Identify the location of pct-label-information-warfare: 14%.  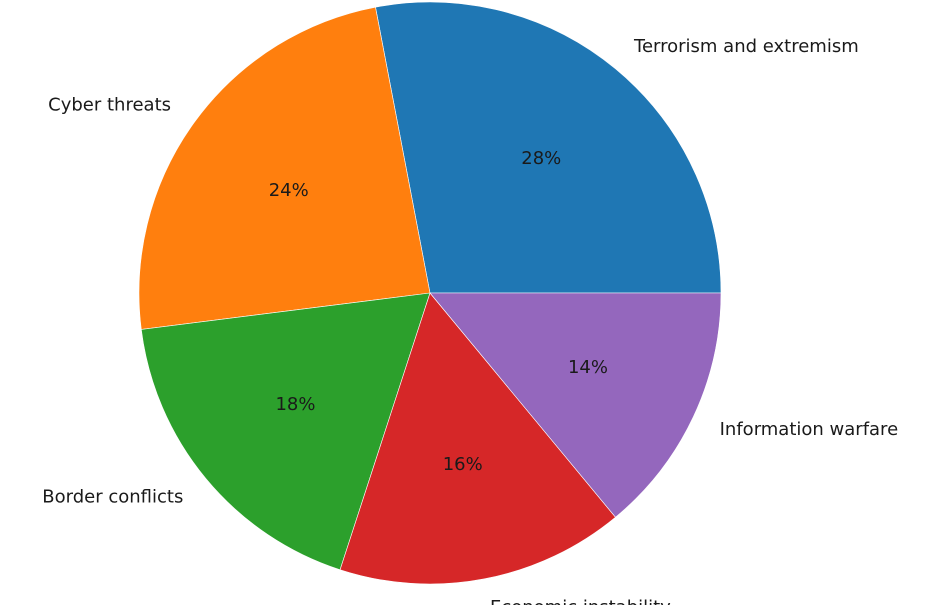
(588, 367).